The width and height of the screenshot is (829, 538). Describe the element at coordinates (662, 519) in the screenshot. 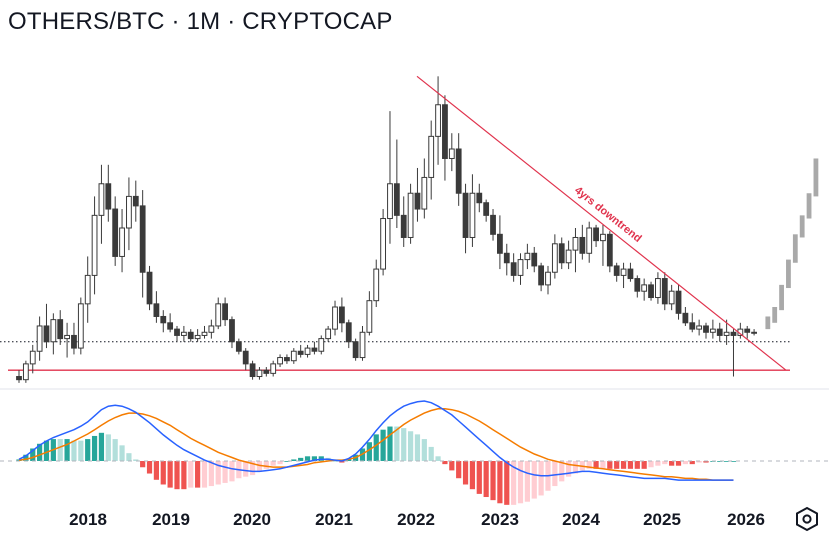

I see `x-tick-label: 2025` at that location.